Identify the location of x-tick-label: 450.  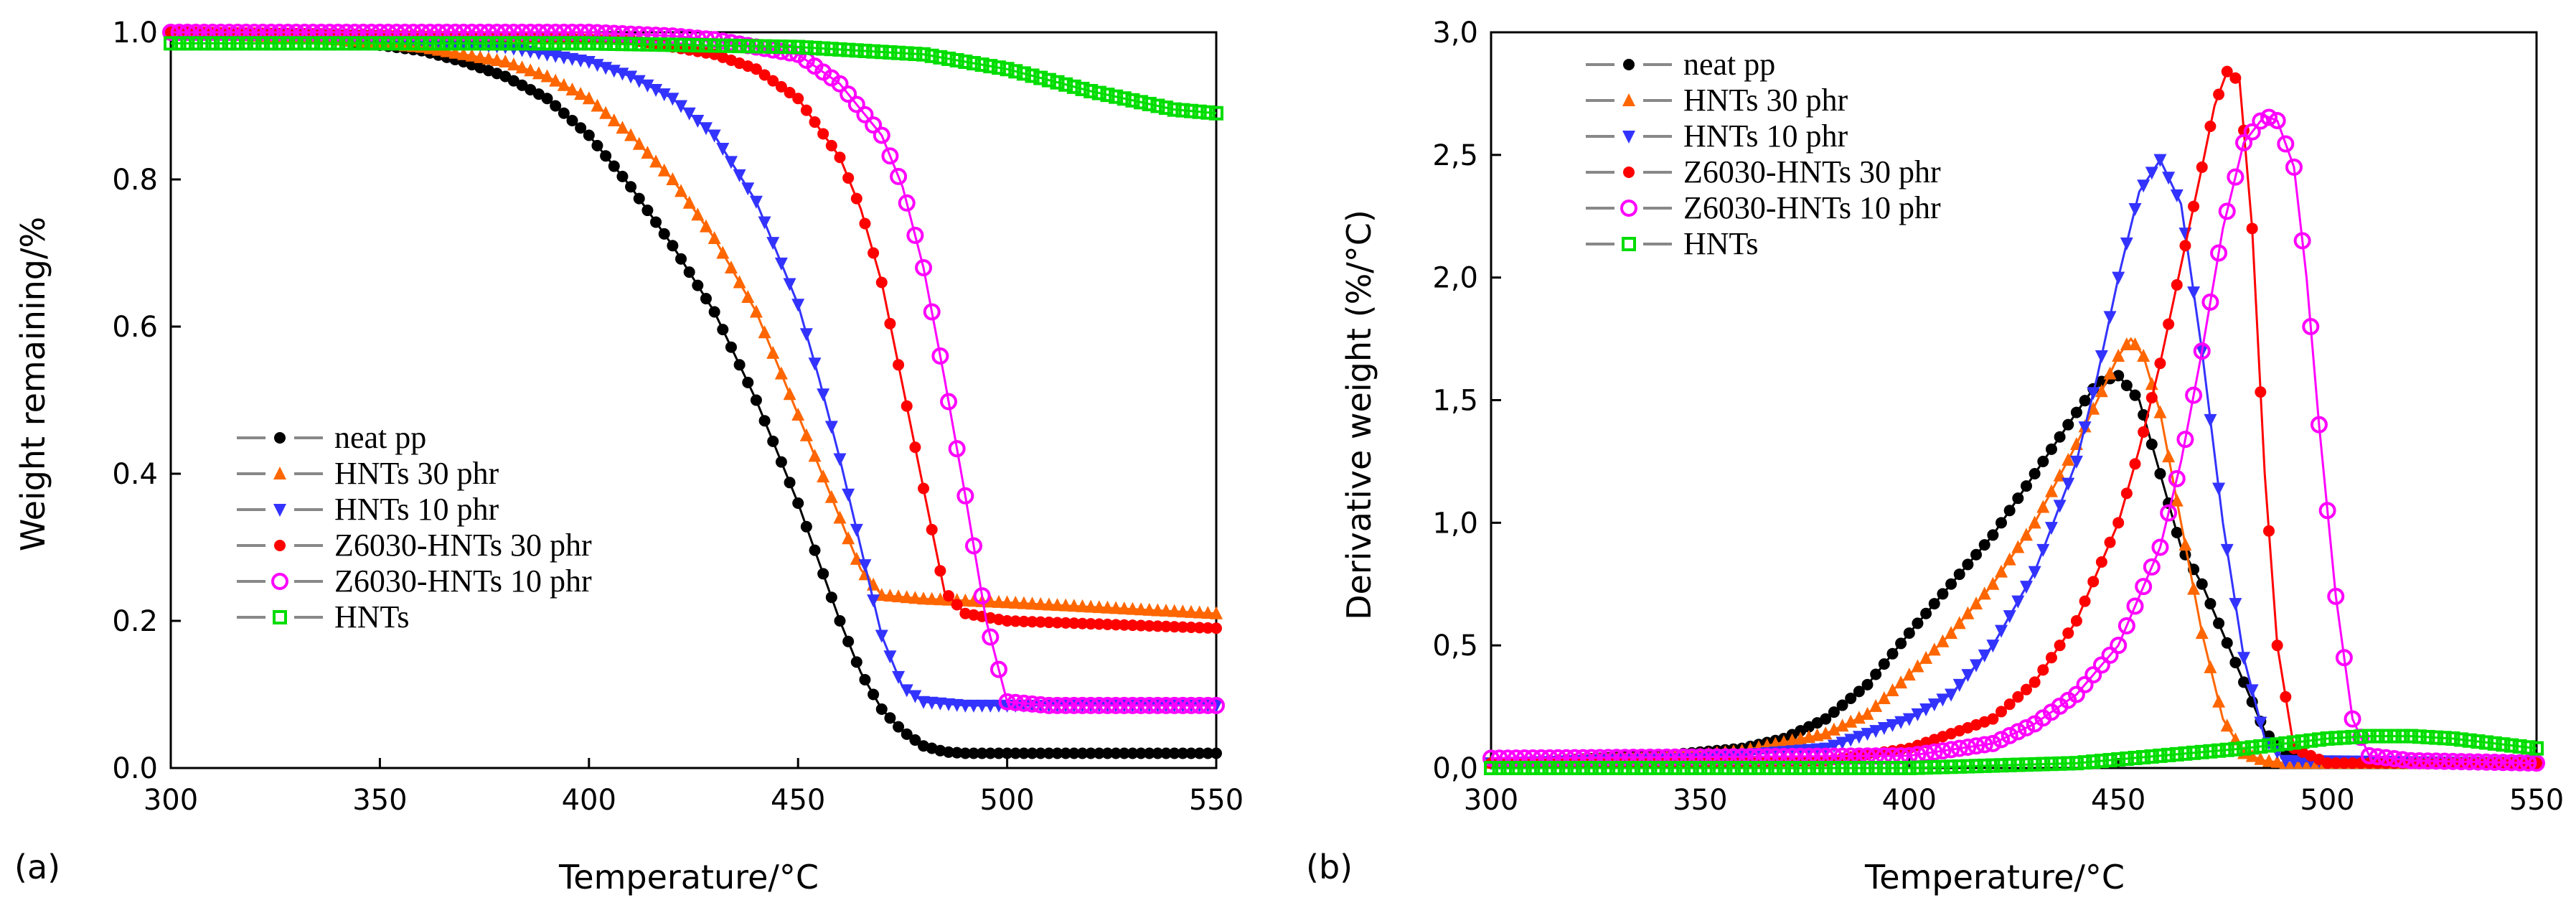
(798, 800).